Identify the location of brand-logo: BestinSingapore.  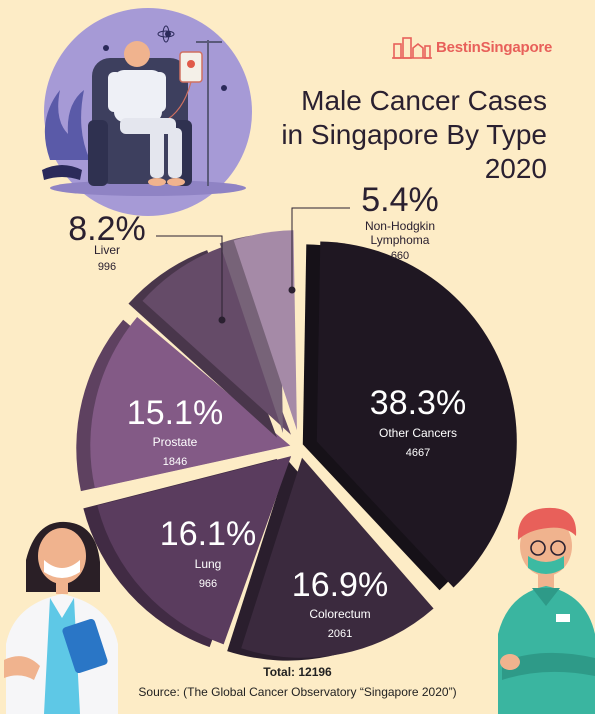
(472, 47).